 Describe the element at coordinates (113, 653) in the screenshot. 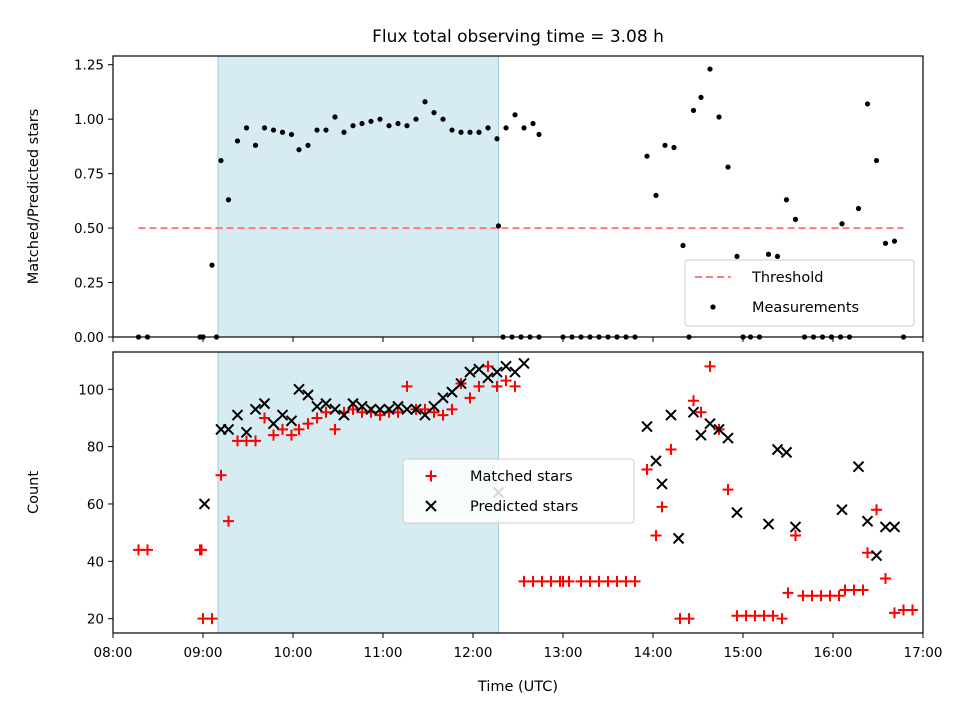

I see `x-tick-label: 08:00` at that location.